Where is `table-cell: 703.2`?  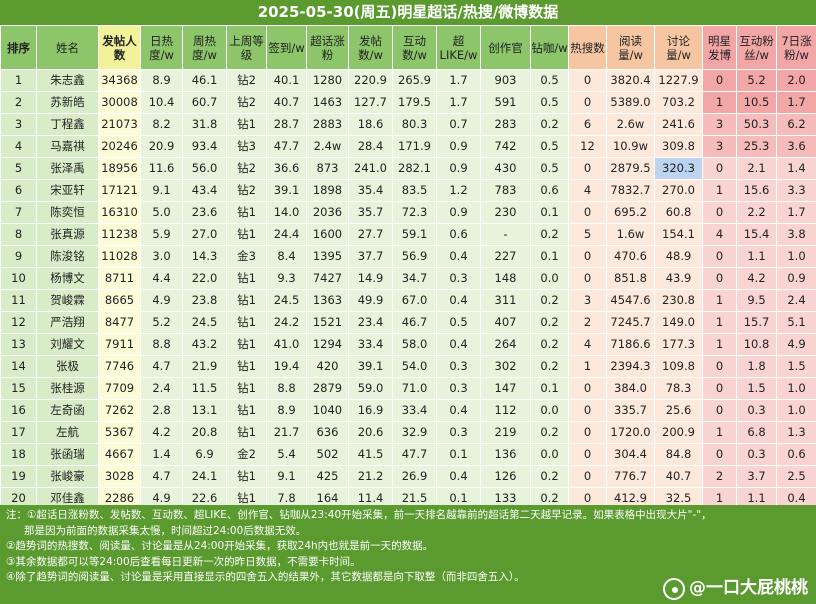 table-cell: 703.2 is located at coordinates (678, 102).